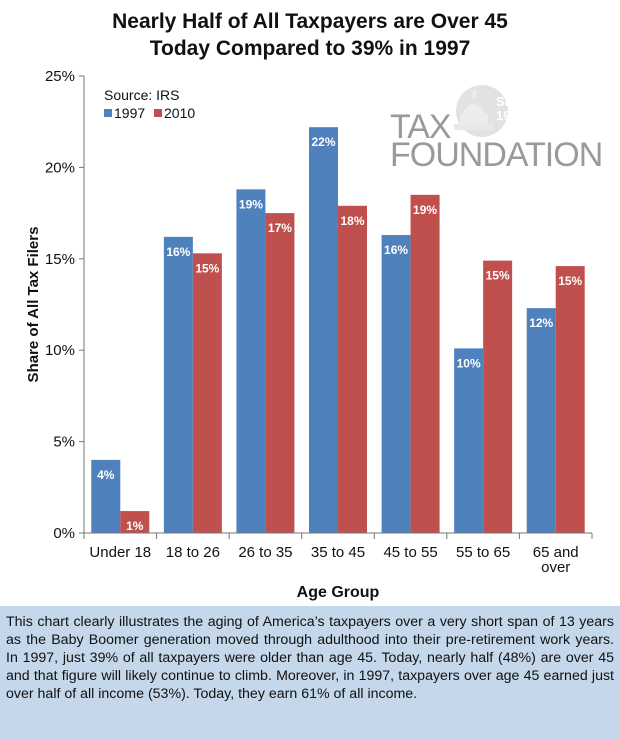 The width and height of the screenshot is (620, 740). Describe the element at coordinates (310, 48) in the screenshot. I see `chart-title-line-2: Today Compared to 39% in 1997` at that location.